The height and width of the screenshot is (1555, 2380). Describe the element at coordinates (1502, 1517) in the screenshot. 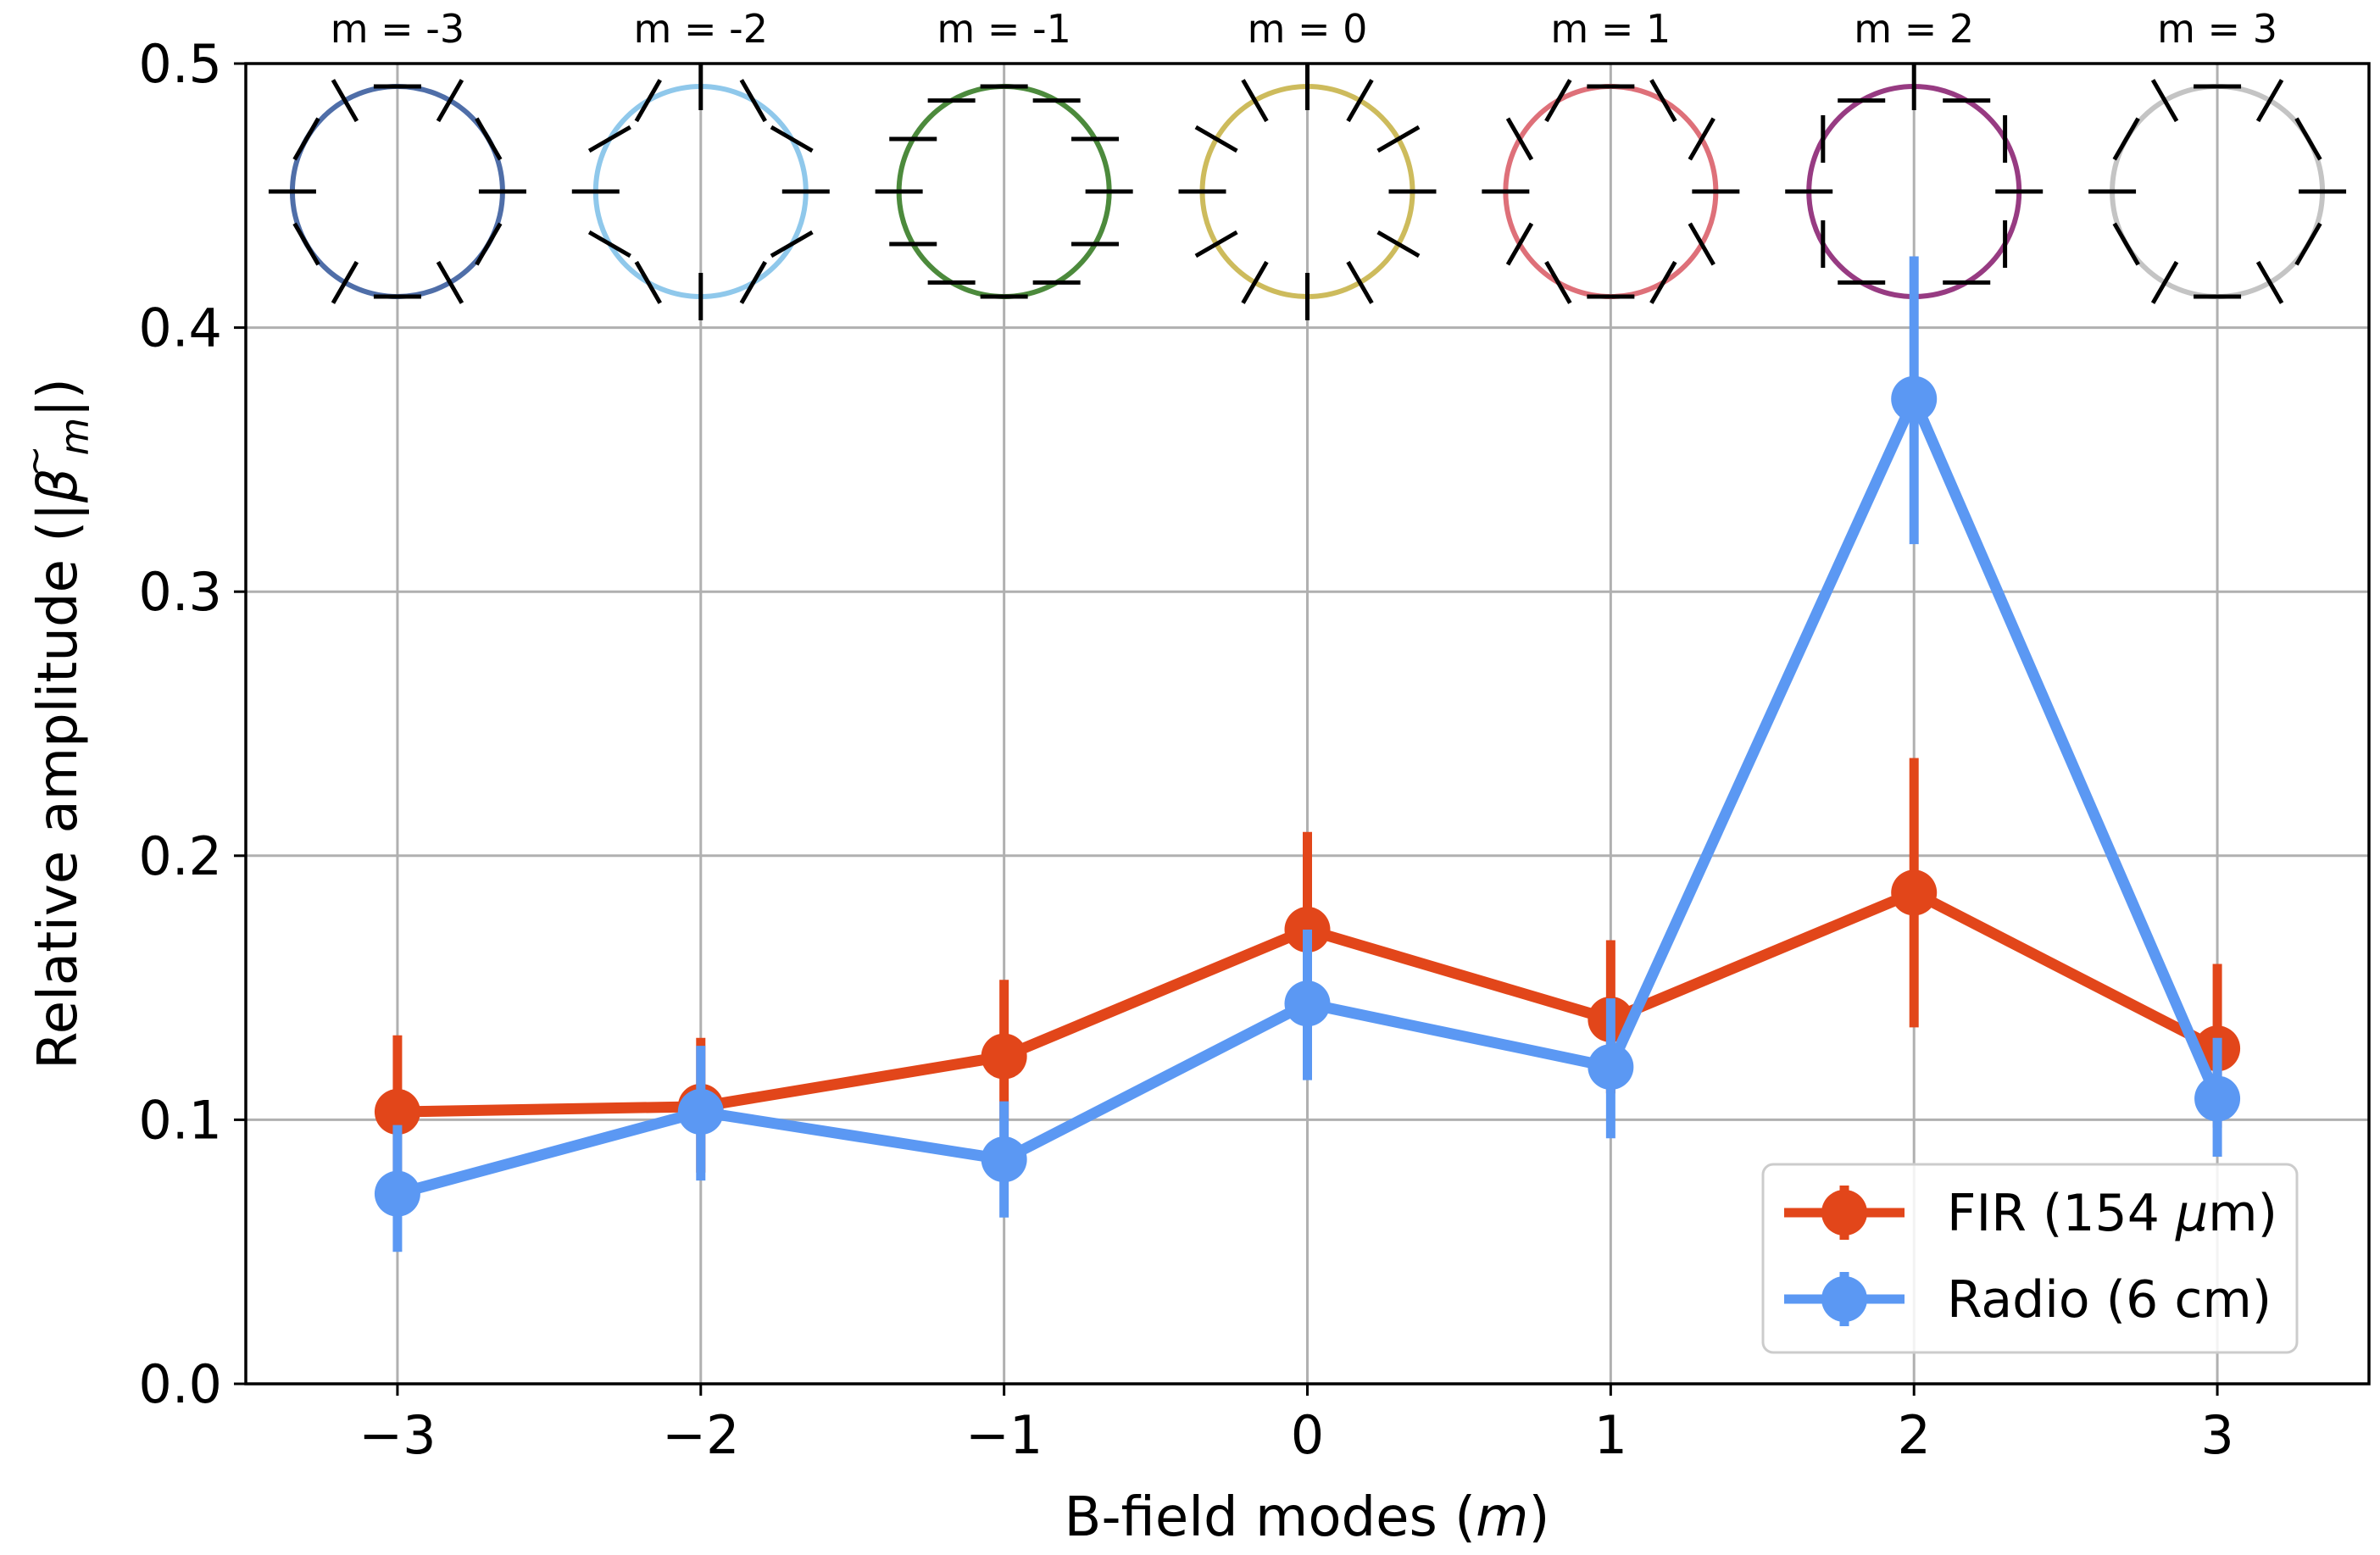

I see `x-axis-label-var: m` at that location.